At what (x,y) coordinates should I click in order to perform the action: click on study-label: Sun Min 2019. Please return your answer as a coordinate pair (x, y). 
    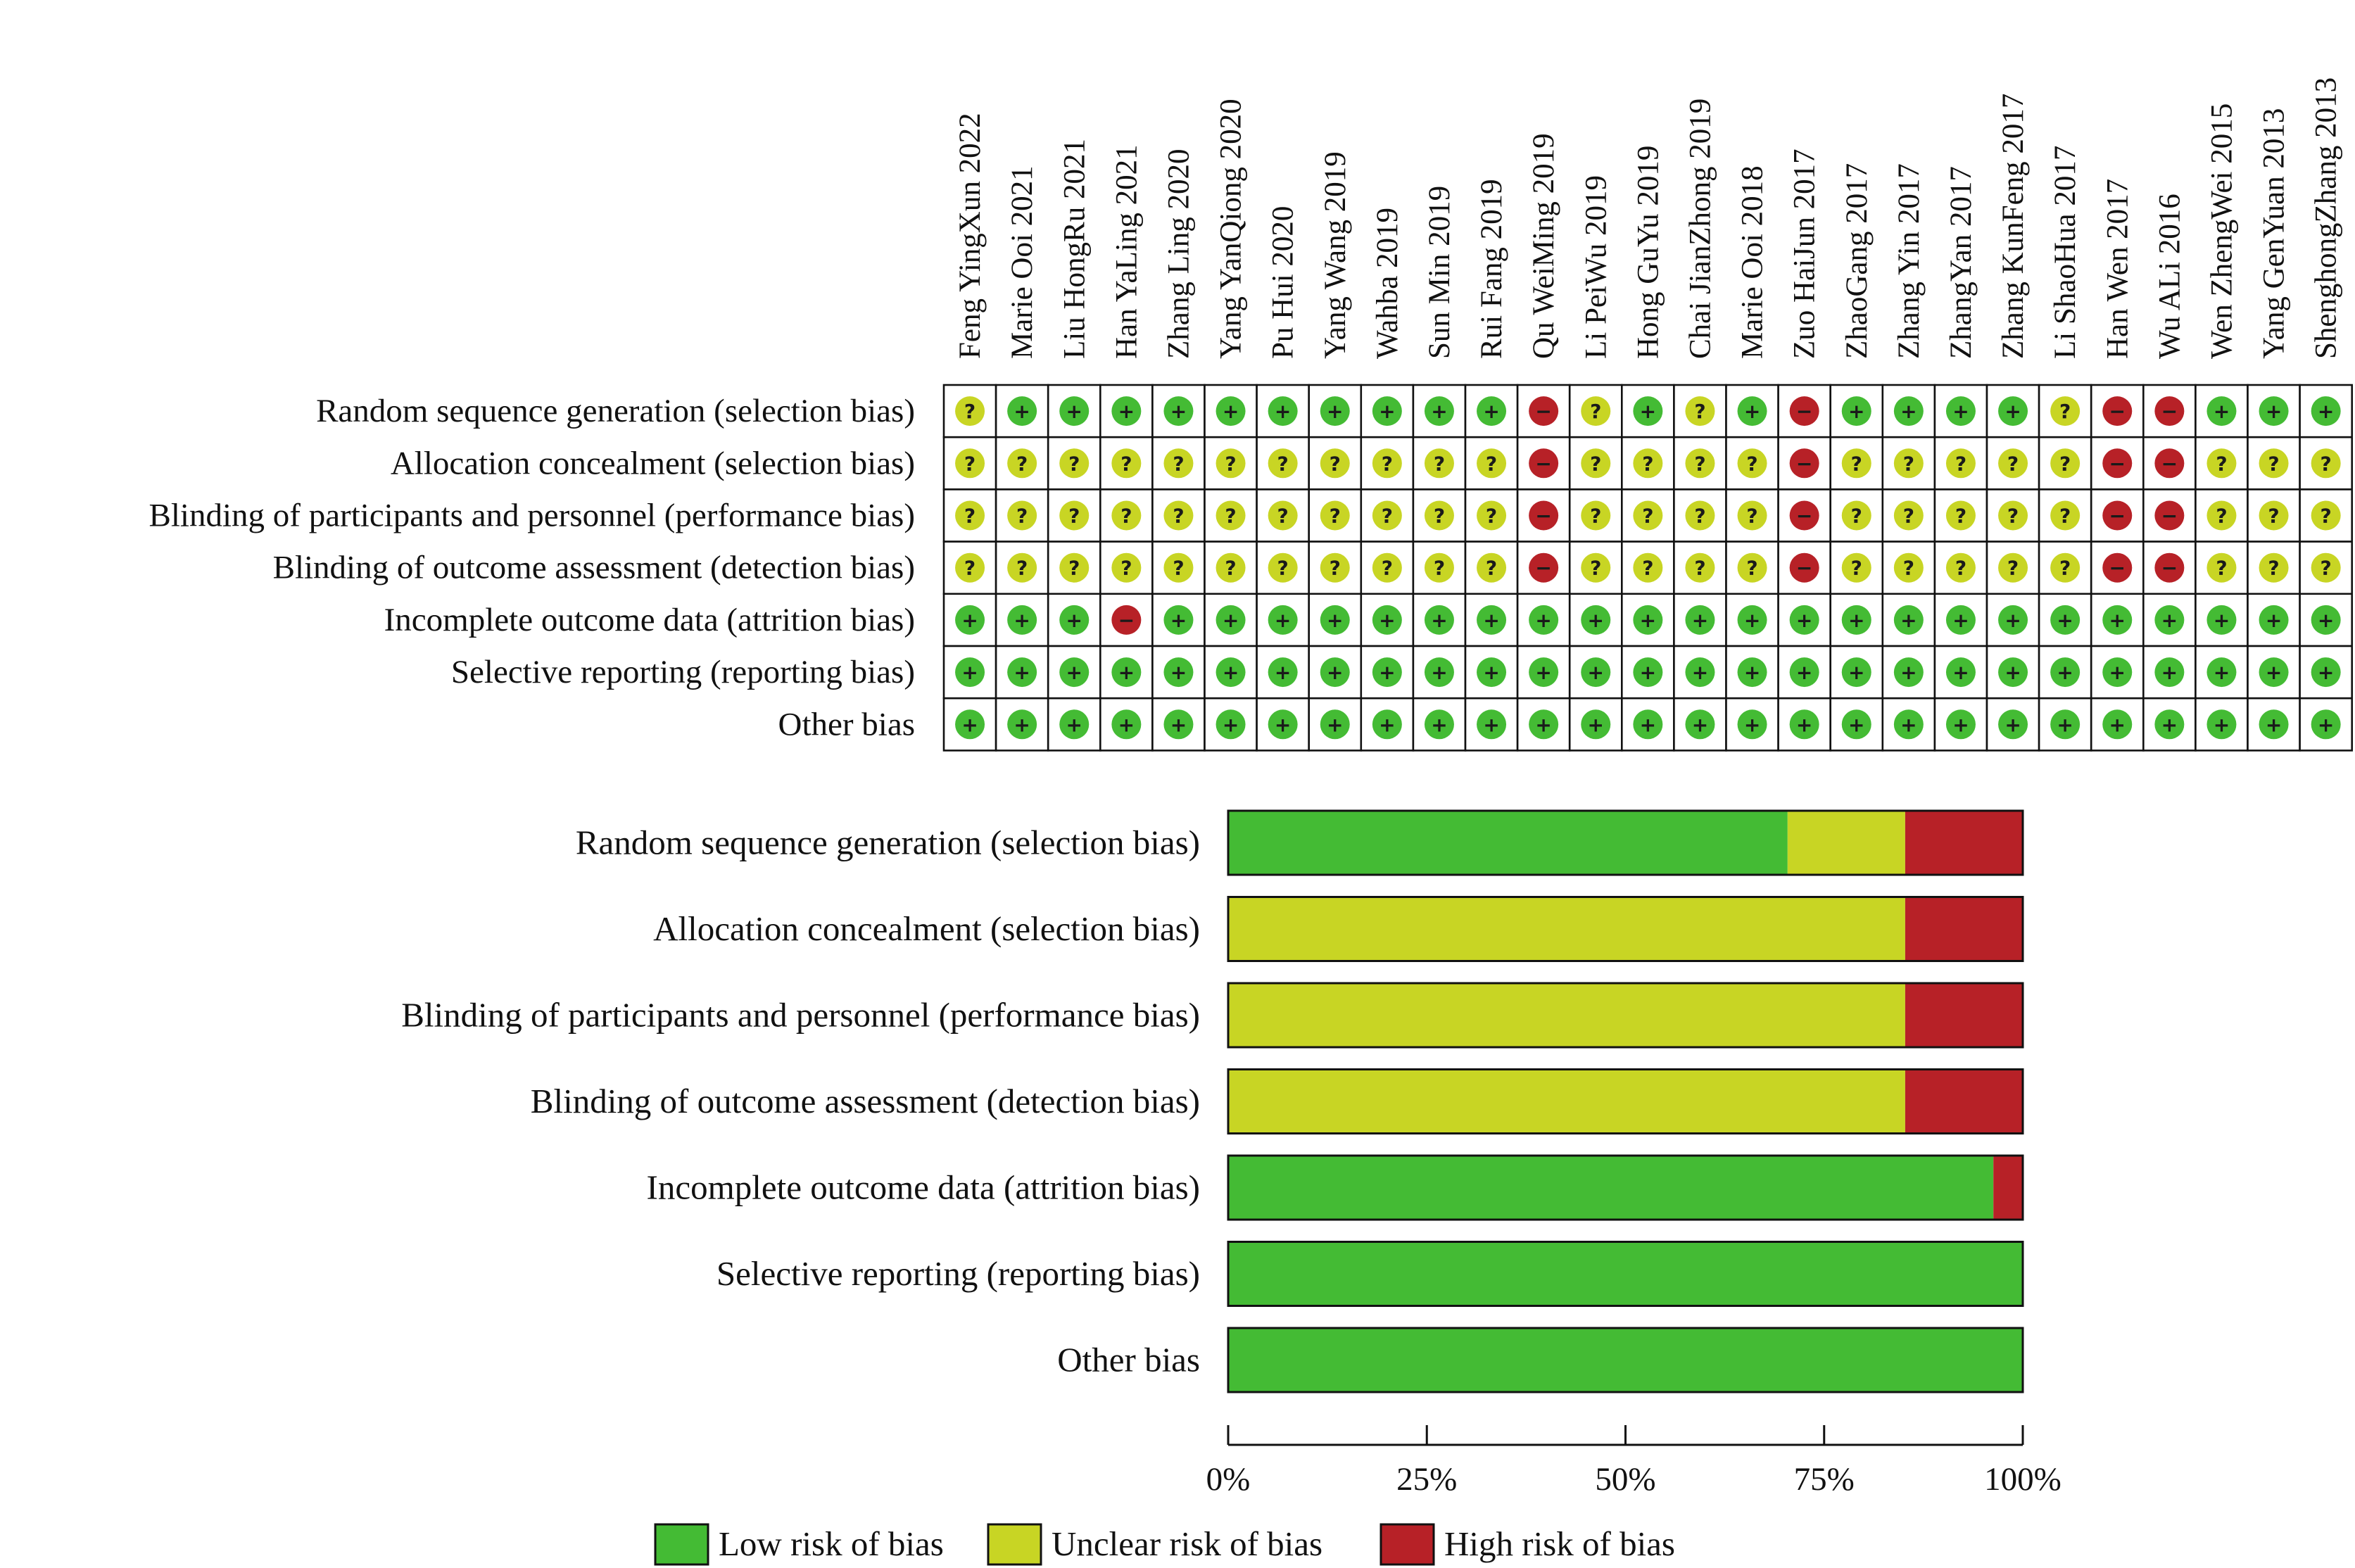
    Looking at the image, I should click on (1439, 272).